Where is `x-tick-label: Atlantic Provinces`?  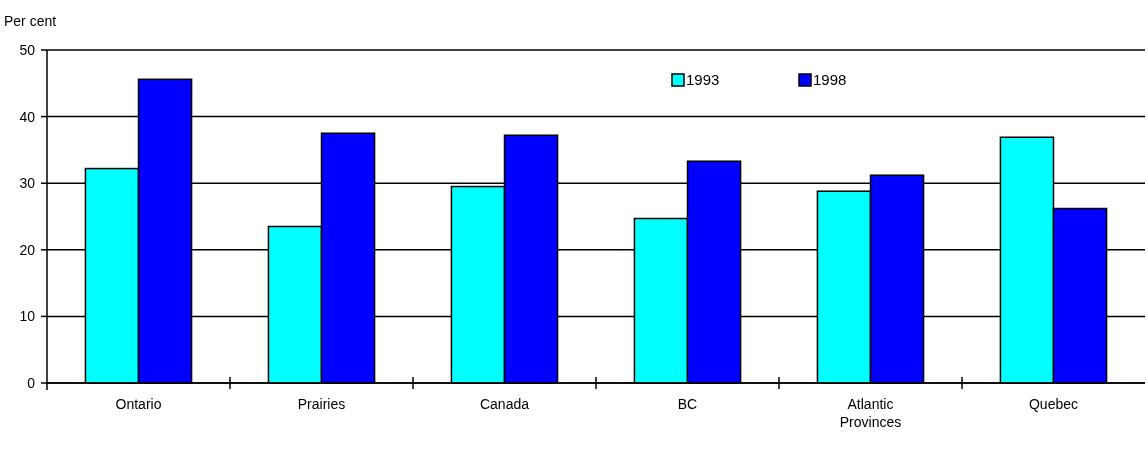 x-tick-label: Atlantic Provinces is located at coordinates (870, 413).